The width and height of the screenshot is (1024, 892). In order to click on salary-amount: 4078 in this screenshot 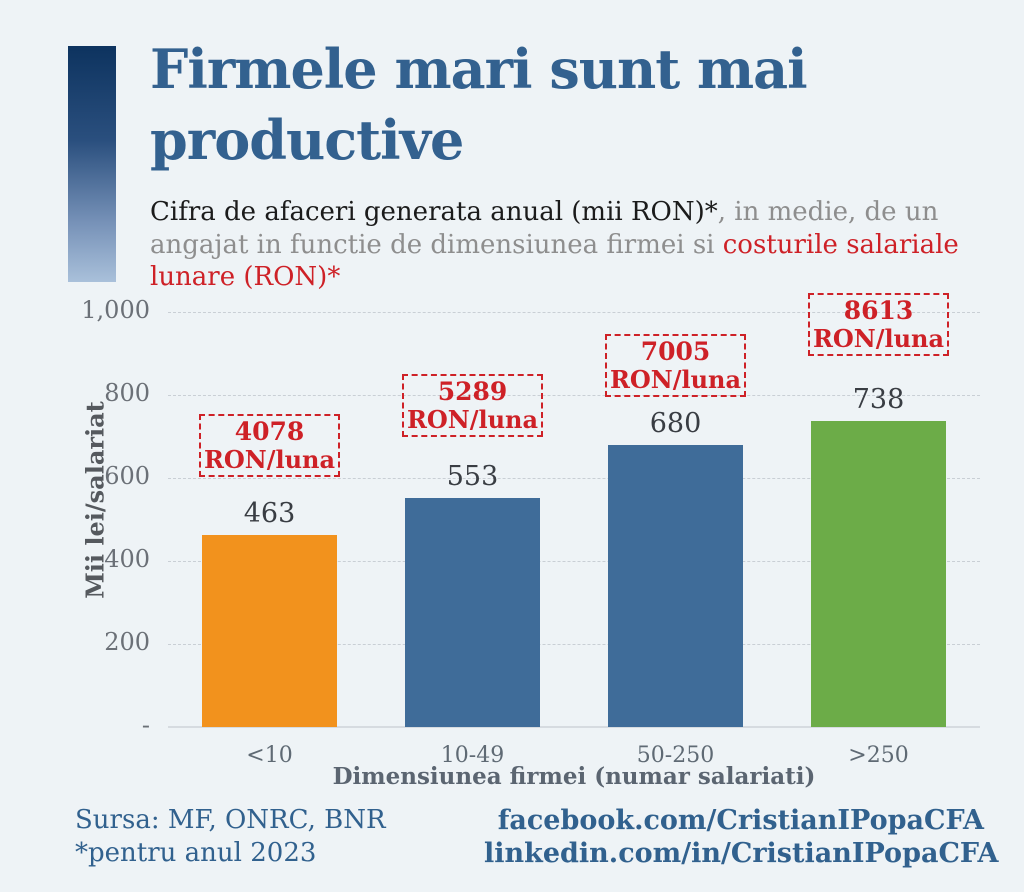, I will do `click(269, 431)`.